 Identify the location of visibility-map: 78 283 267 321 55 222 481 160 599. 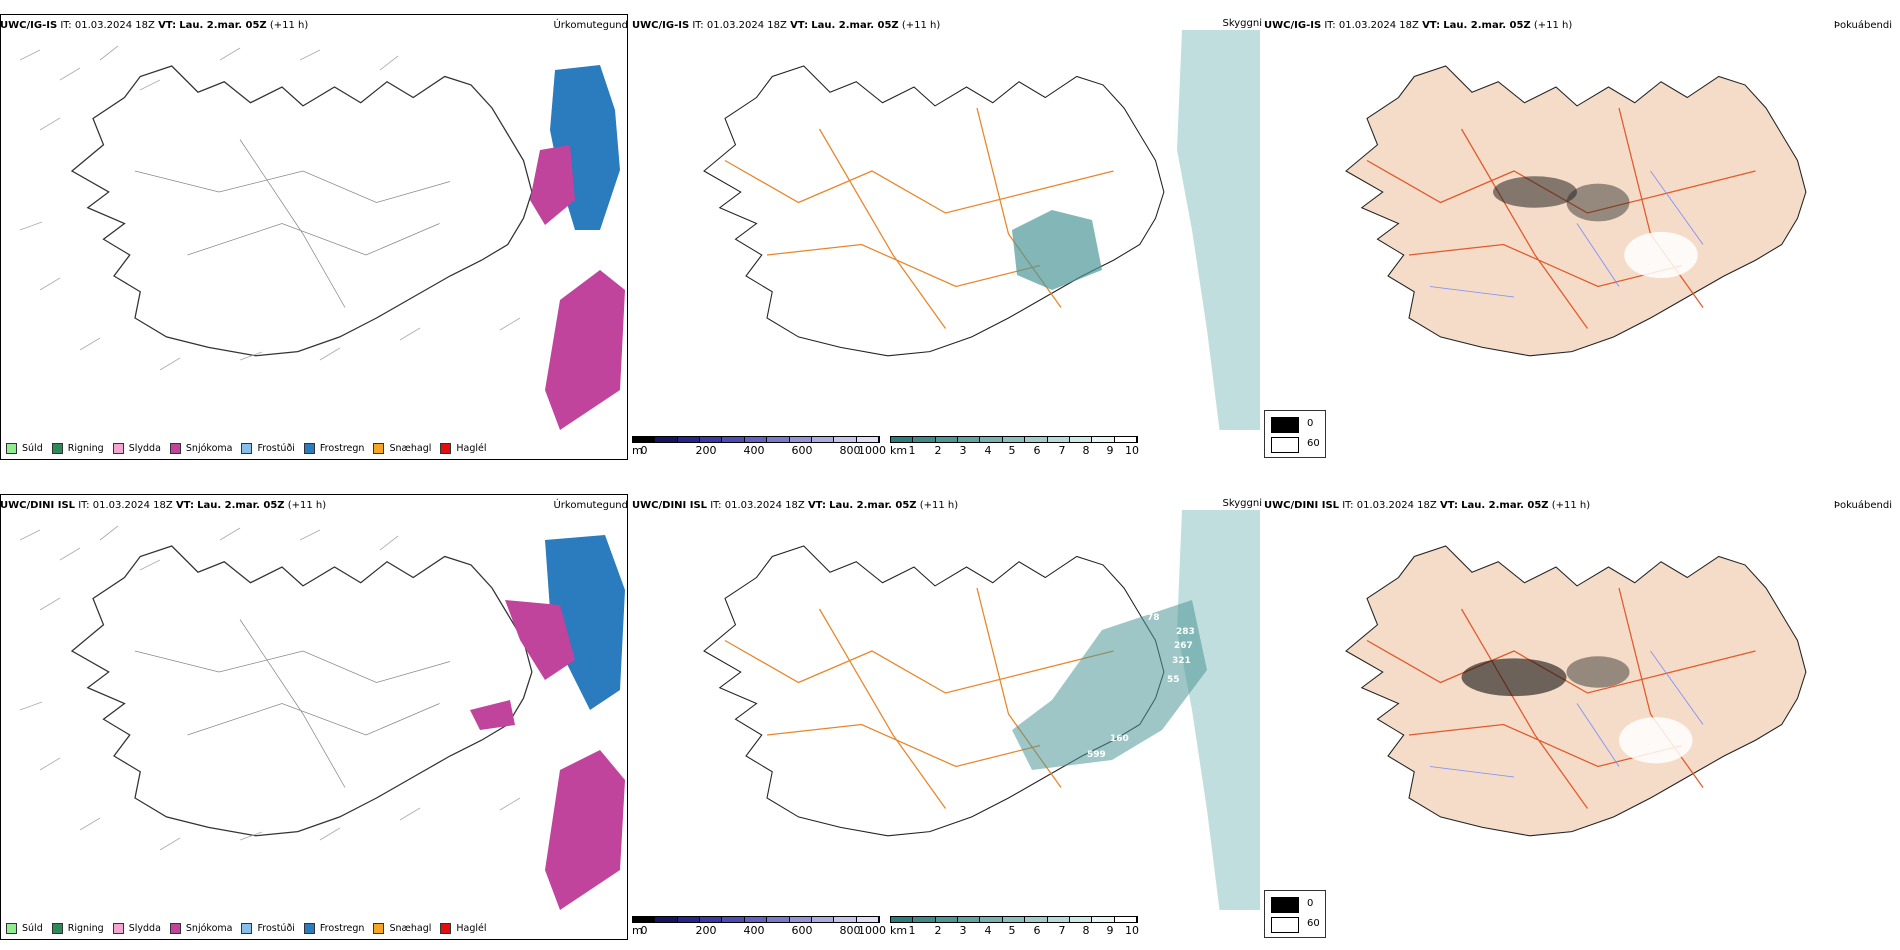
(981, 710).